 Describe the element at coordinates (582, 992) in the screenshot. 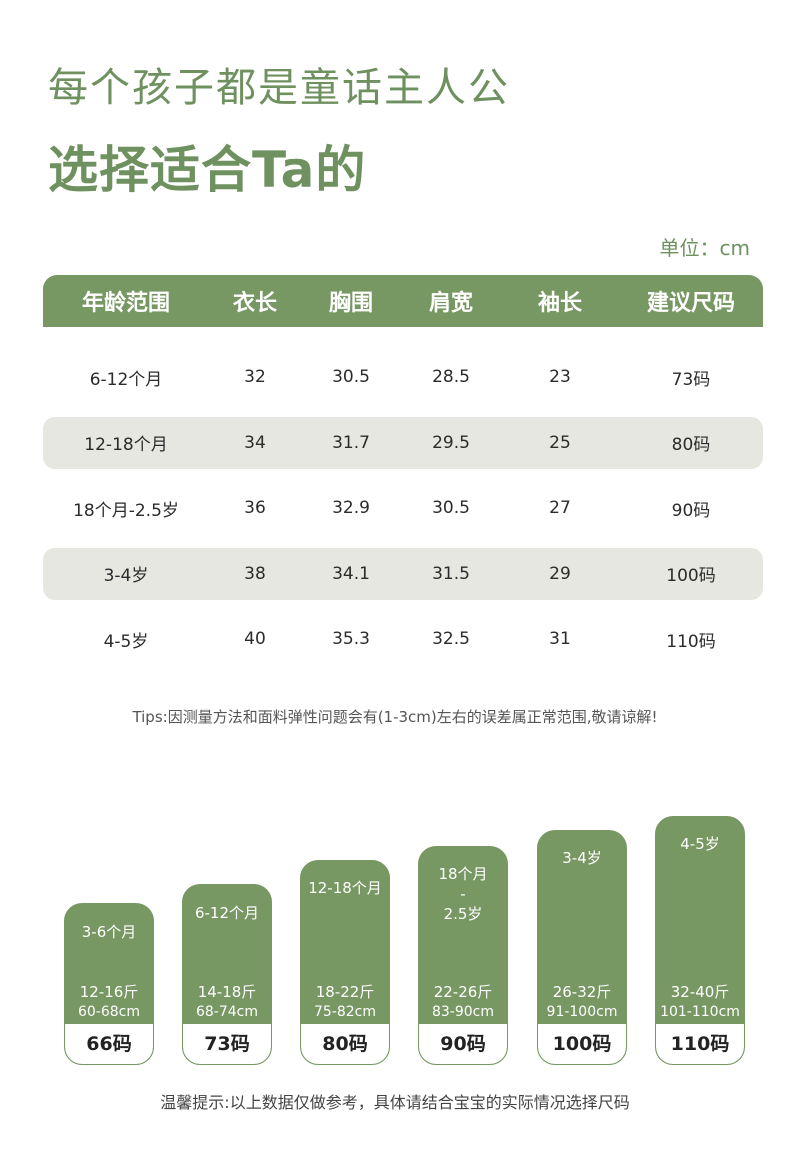

I see `card-weight: 26-32斤` at that location.